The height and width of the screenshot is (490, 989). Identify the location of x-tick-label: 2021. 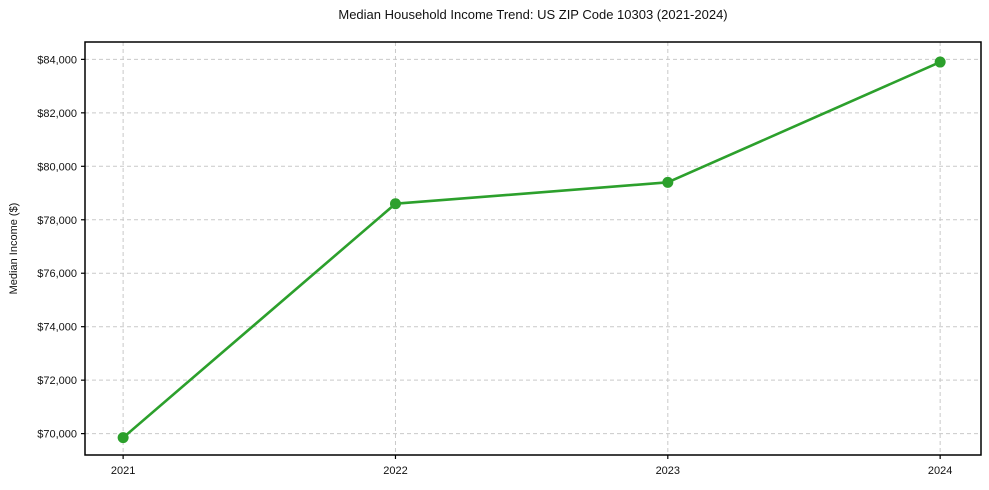
(123, 471).